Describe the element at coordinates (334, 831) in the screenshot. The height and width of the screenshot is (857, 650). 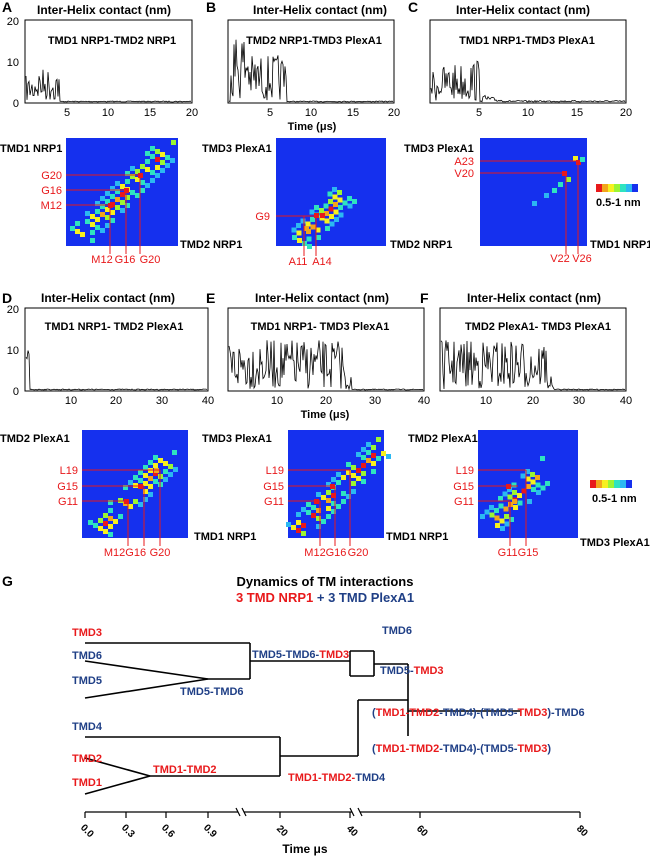
I see `time-axis-ticks: 0.0 0.3 0.6 0.9 20 40 60 80` at that location.